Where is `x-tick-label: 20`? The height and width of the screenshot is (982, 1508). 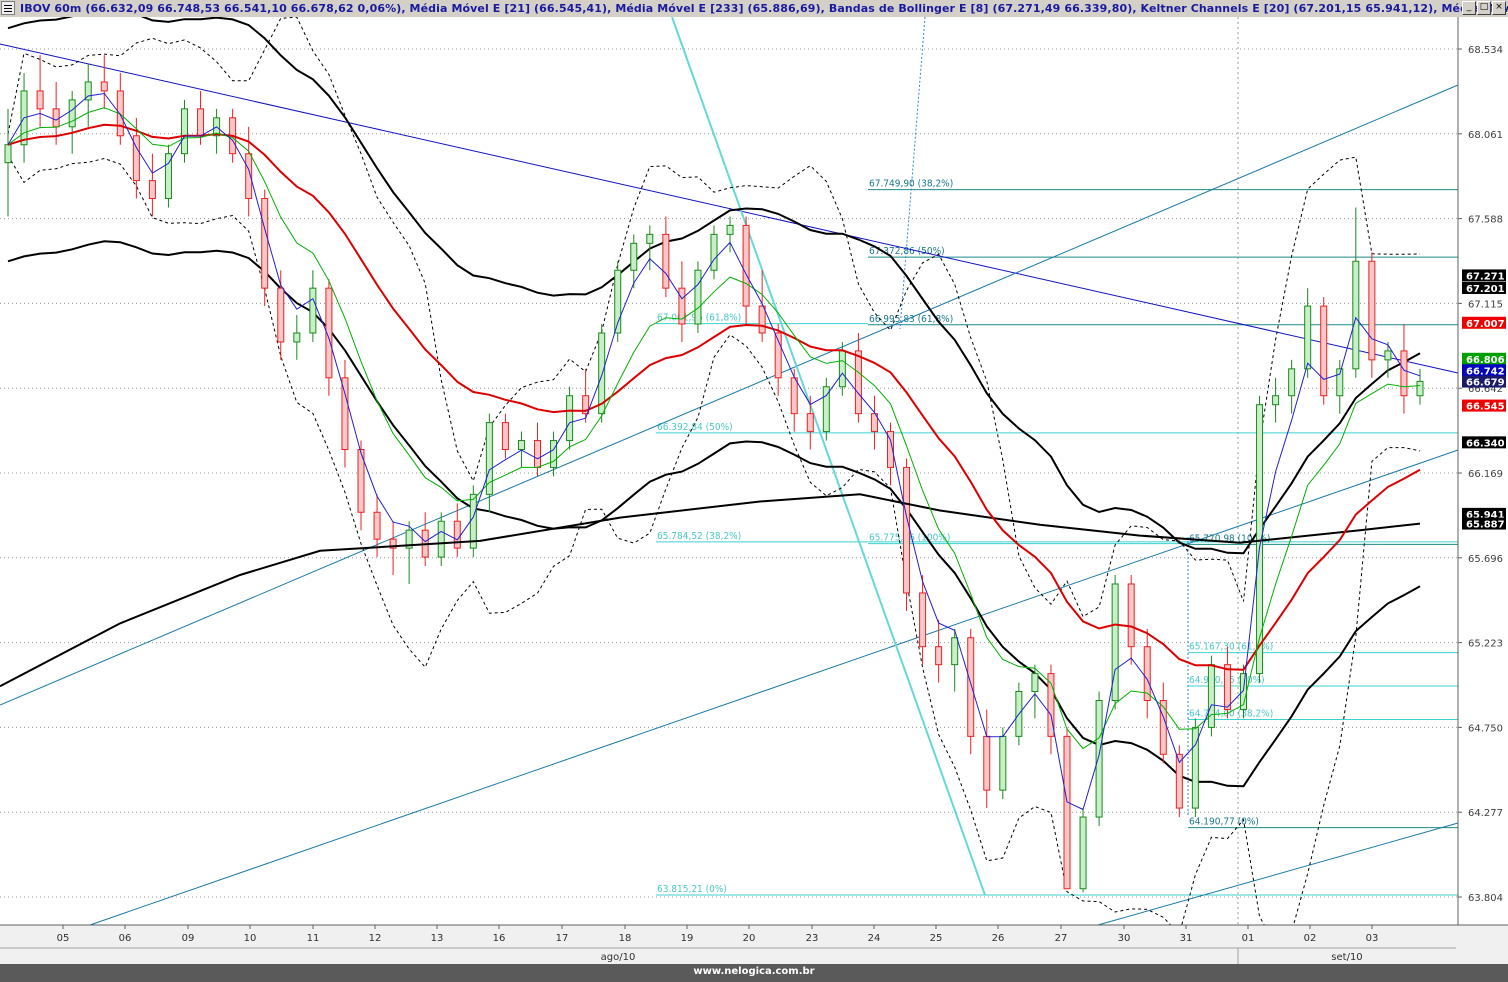
x-tick-label: 20 is located at coordinates (749, 938).